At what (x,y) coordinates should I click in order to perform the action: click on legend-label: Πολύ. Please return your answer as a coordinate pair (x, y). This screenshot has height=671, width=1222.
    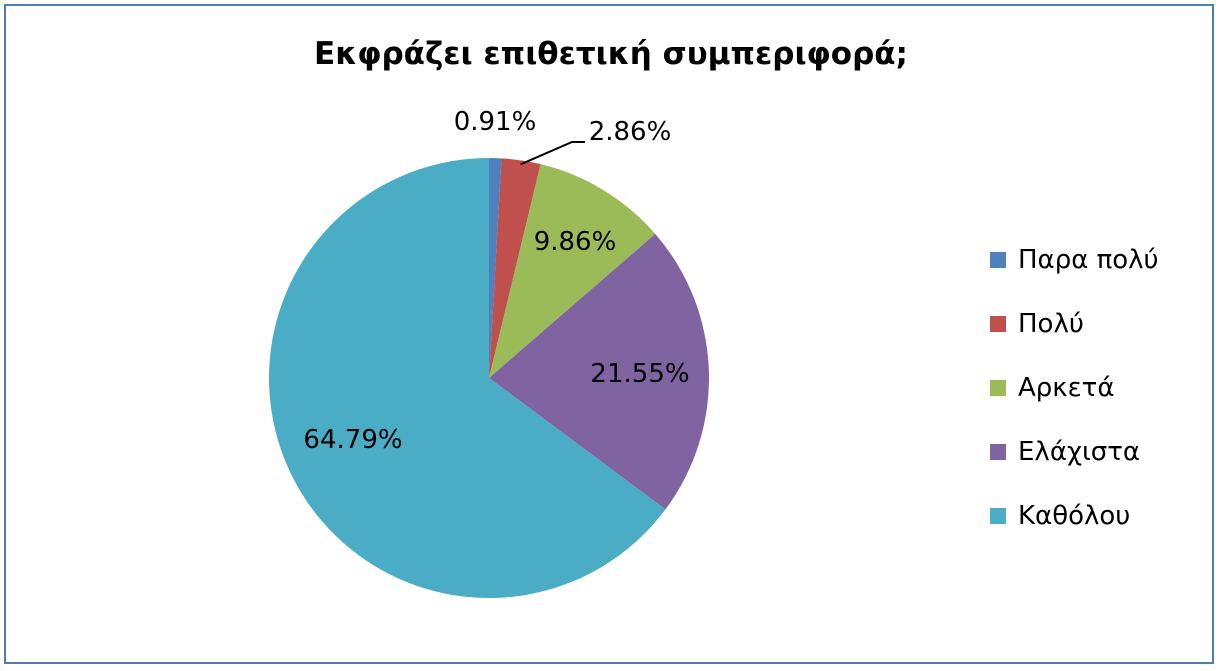
    Looking at the image, I should click on (1051, 324).